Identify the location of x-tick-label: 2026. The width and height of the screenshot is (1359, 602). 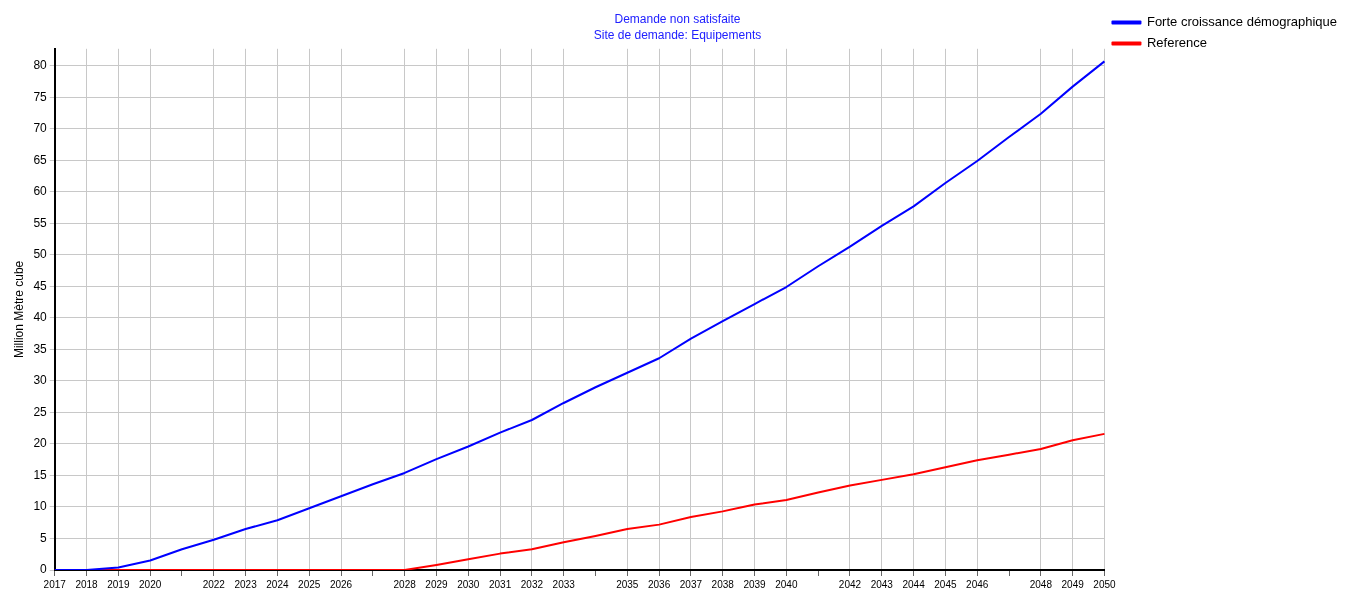
(341, 584).